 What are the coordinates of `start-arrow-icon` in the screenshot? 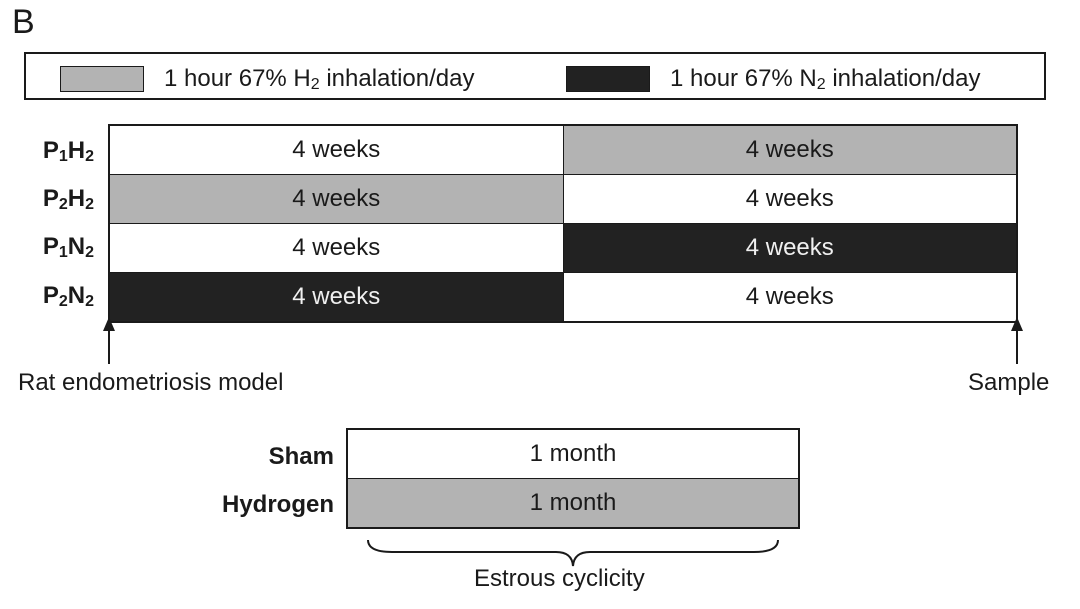 It's located at (109, 340).